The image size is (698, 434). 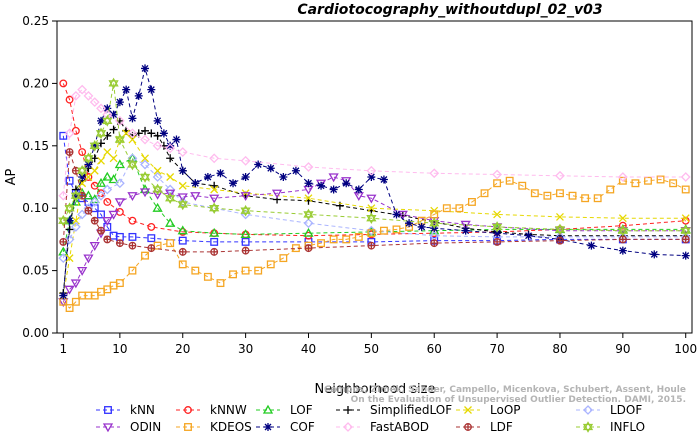 What do you see at coordinates (488, 410) in the screenshot?
I see `legend-item-loop: LoOP` at bounding box center [488, 410].